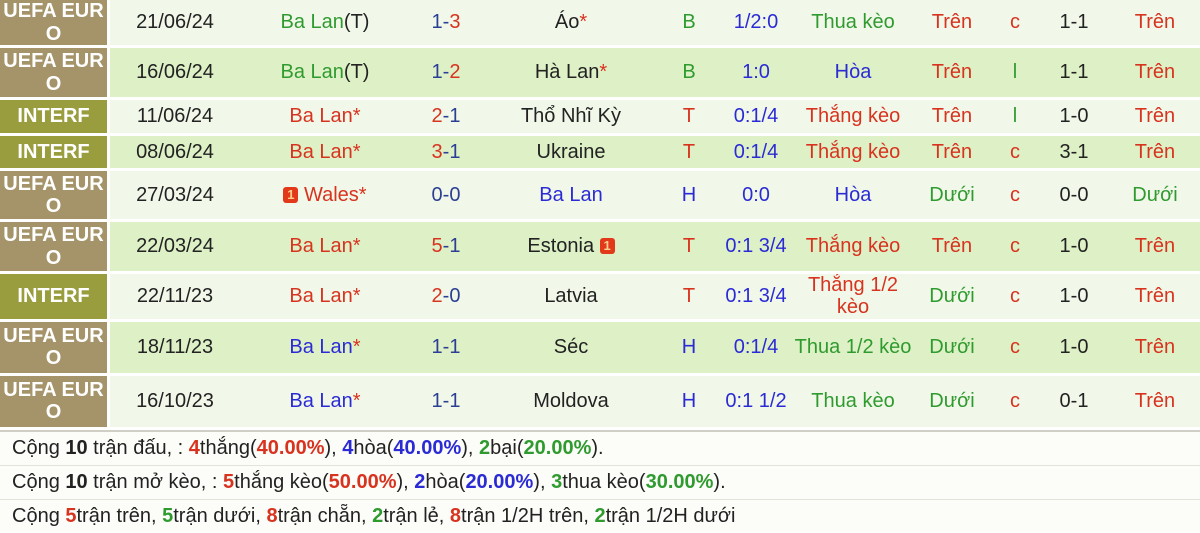 The height and width of the screenshot is (533, 1200). Describe the element at coordinates (55, 74) in the screenshot. I see `competition-cell: UEFA EURO` at that location.